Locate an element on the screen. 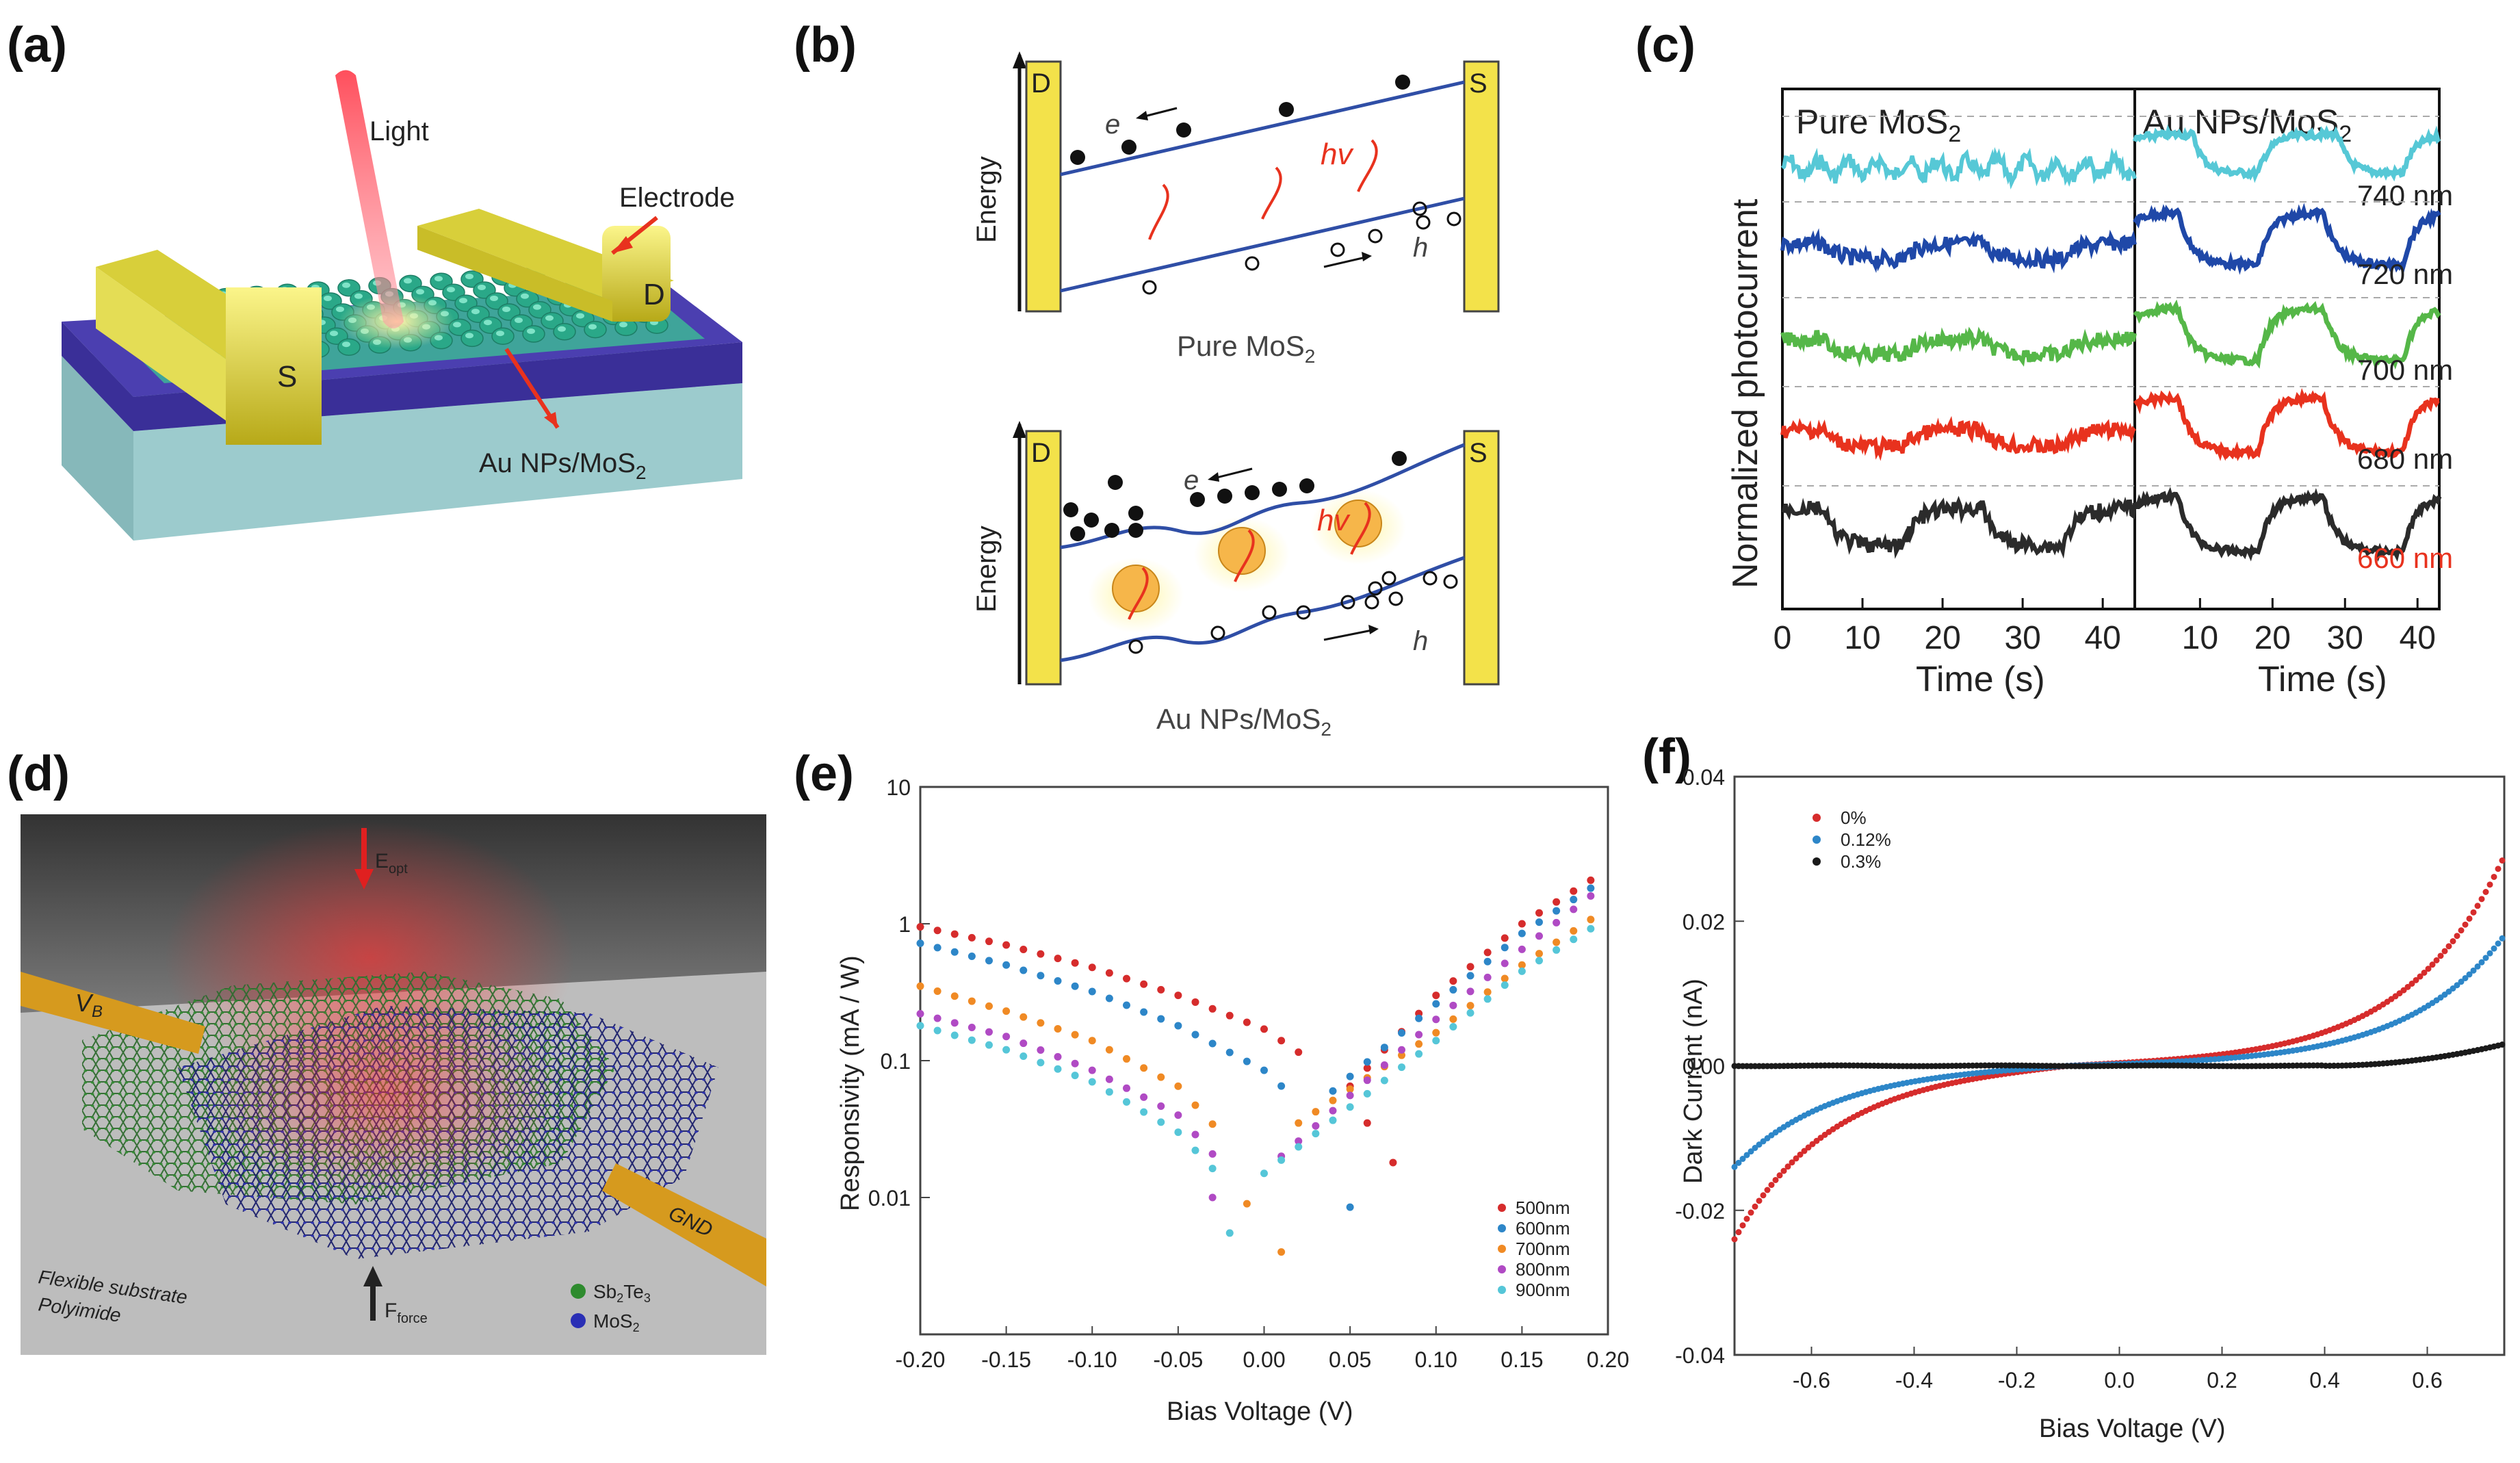  y-tick-label-e: 0.01 is located at coordinates (889, 1198).